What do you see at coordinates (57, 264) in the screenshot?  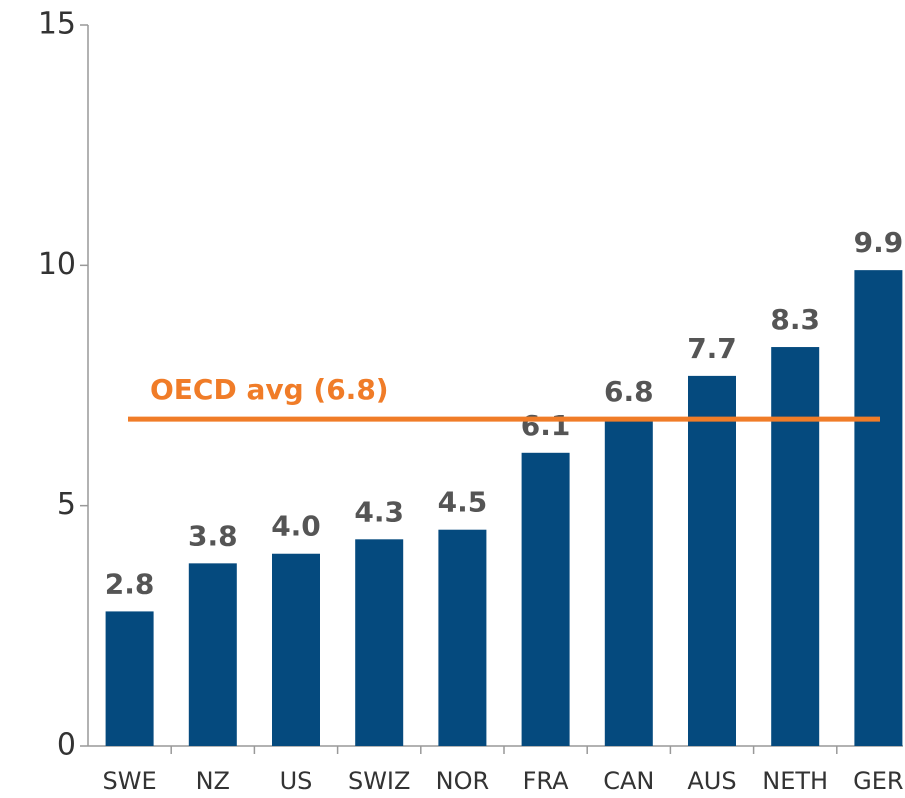 I see `y-tick-label: 10` at bounding box center [57, 264].